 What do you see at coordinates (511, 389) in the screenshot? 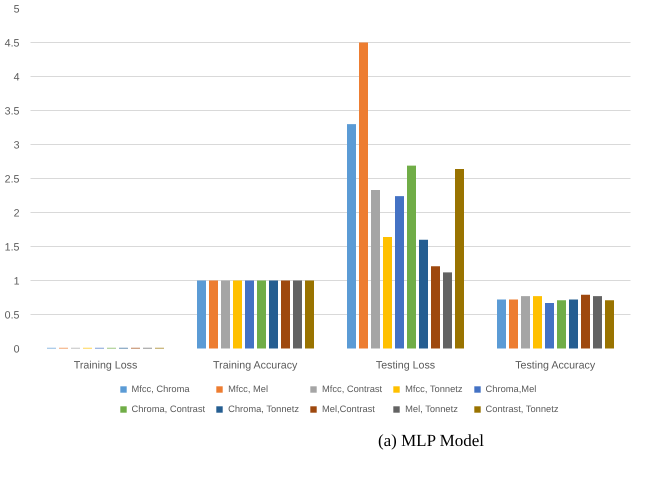
I see `legend-label: Chroma,Mel` at bounding box center [511, 389].